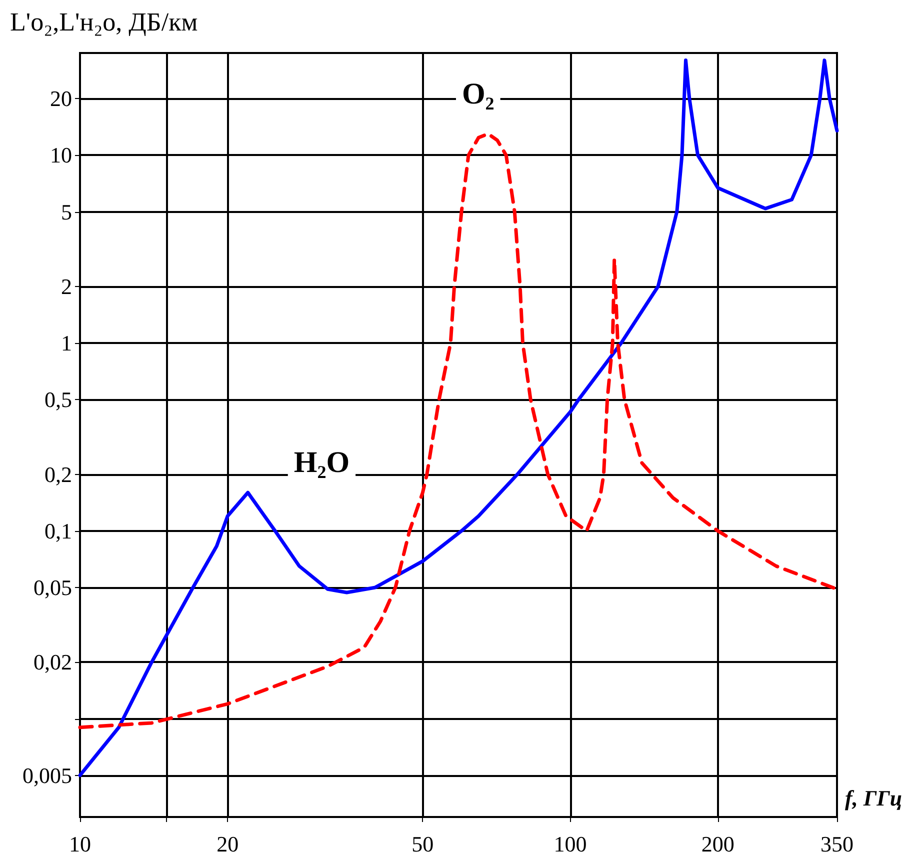 The width and height of the screenshot is (919, 858). Describe the element at coordinates (53, 587) in the screenshot. I see `y-tick-label: 0,05` at that location.